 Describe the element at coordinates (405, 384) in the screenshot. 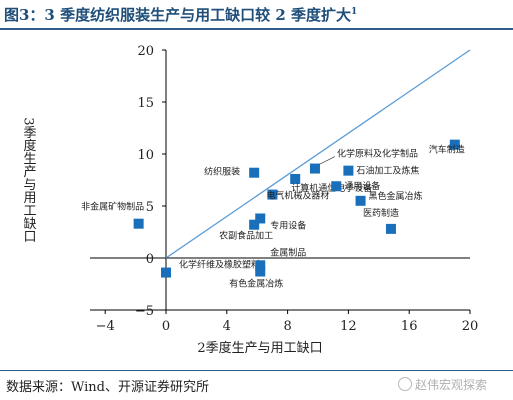

I see `wechat-icon` at that location.